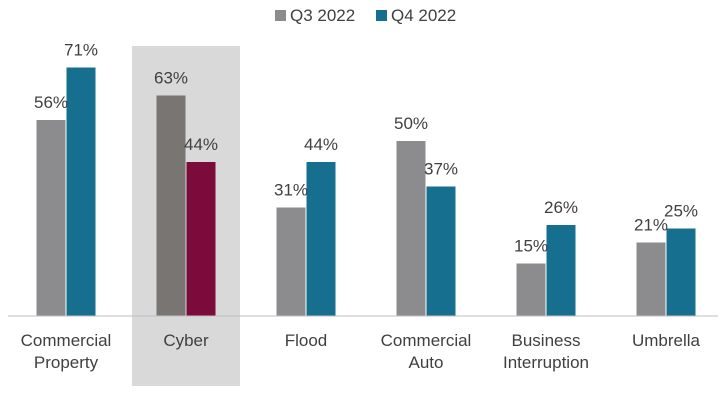  I want to click on highlight-band, so click(186, 216).